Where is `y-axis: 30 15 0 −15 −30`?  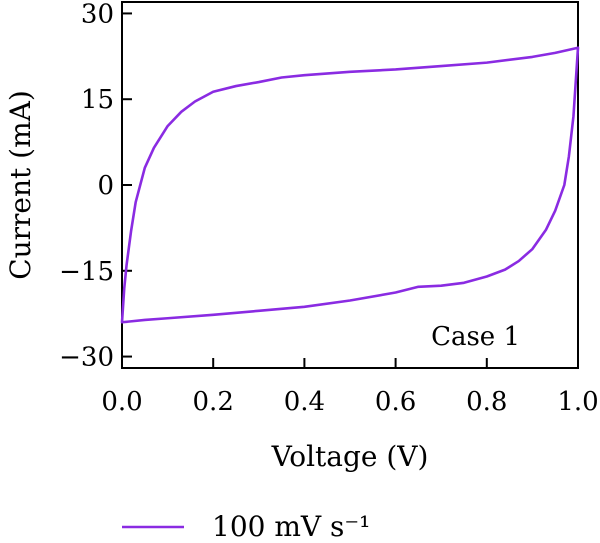 y-axis: 30 15 0 −15 −30 is located at coordinates (95, 186).